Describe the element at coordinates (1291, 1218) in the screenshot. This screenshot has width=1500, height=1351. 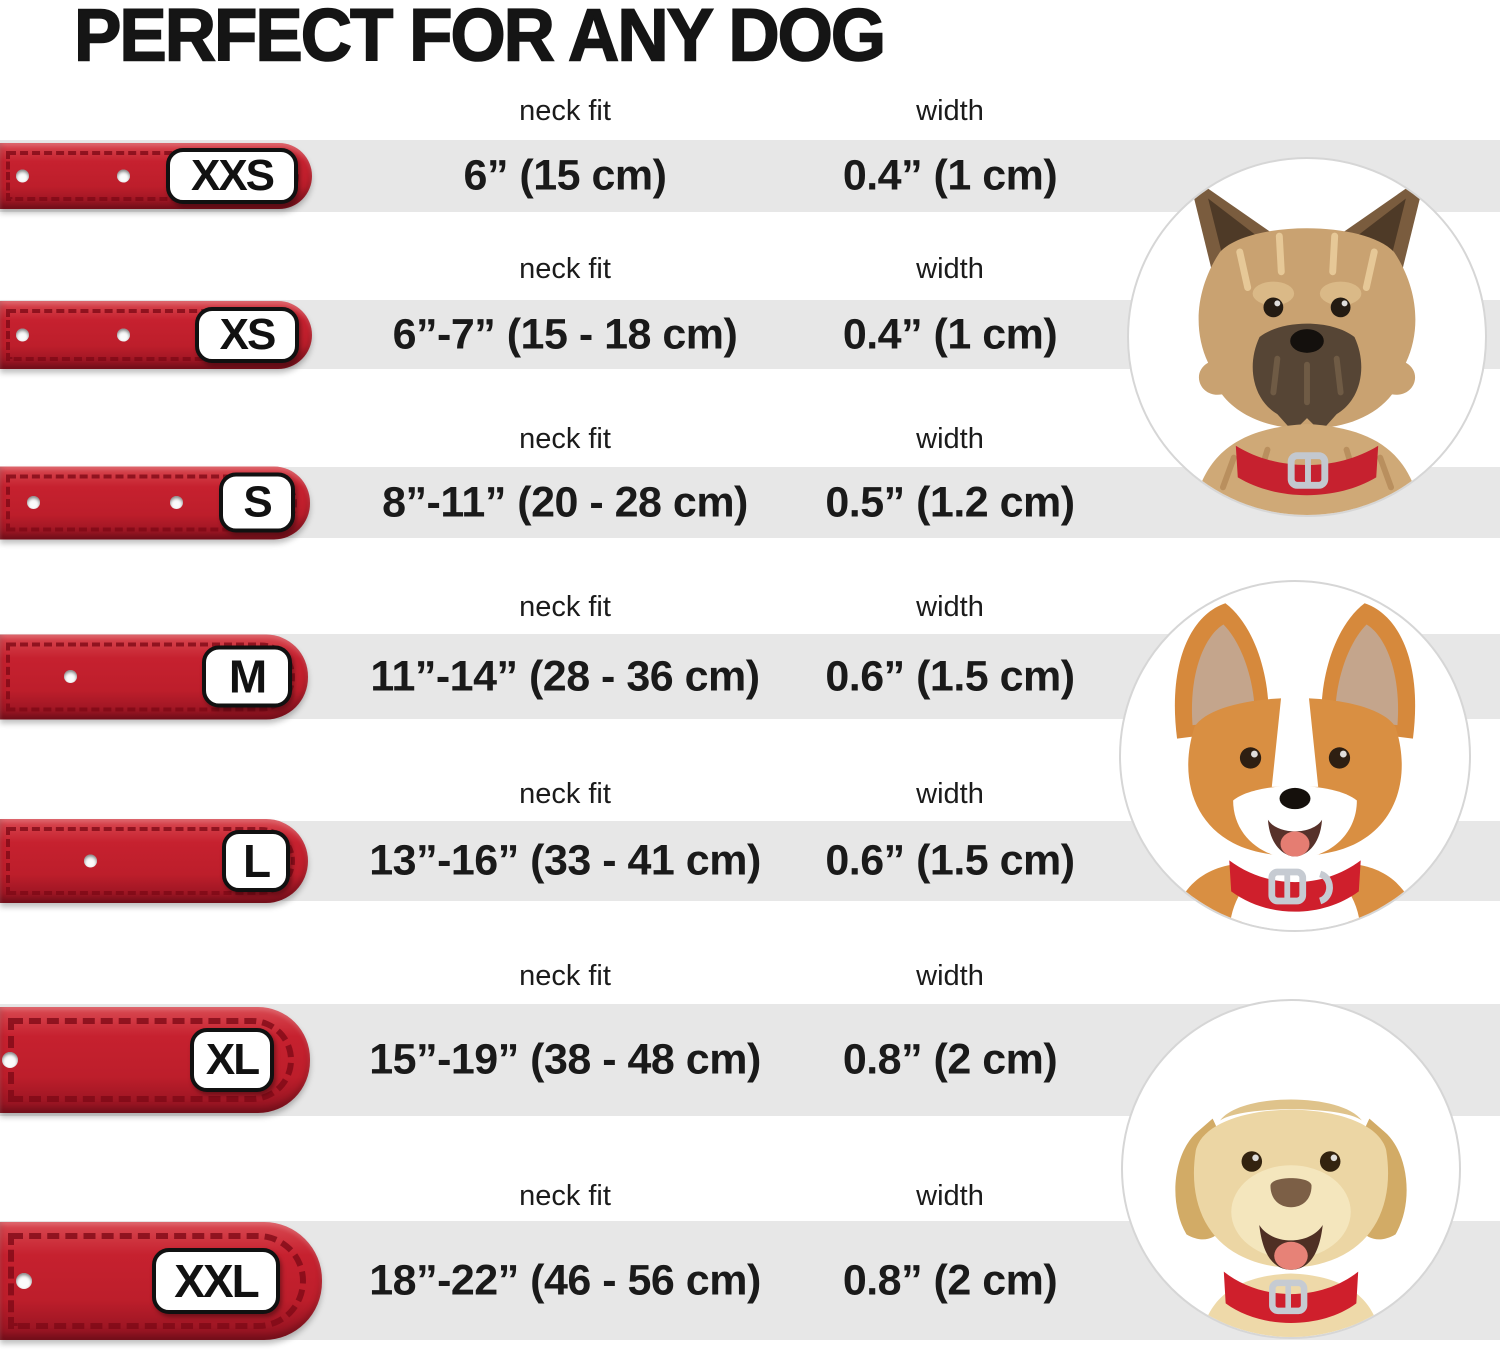
I see `labrador-illustration` at that location.